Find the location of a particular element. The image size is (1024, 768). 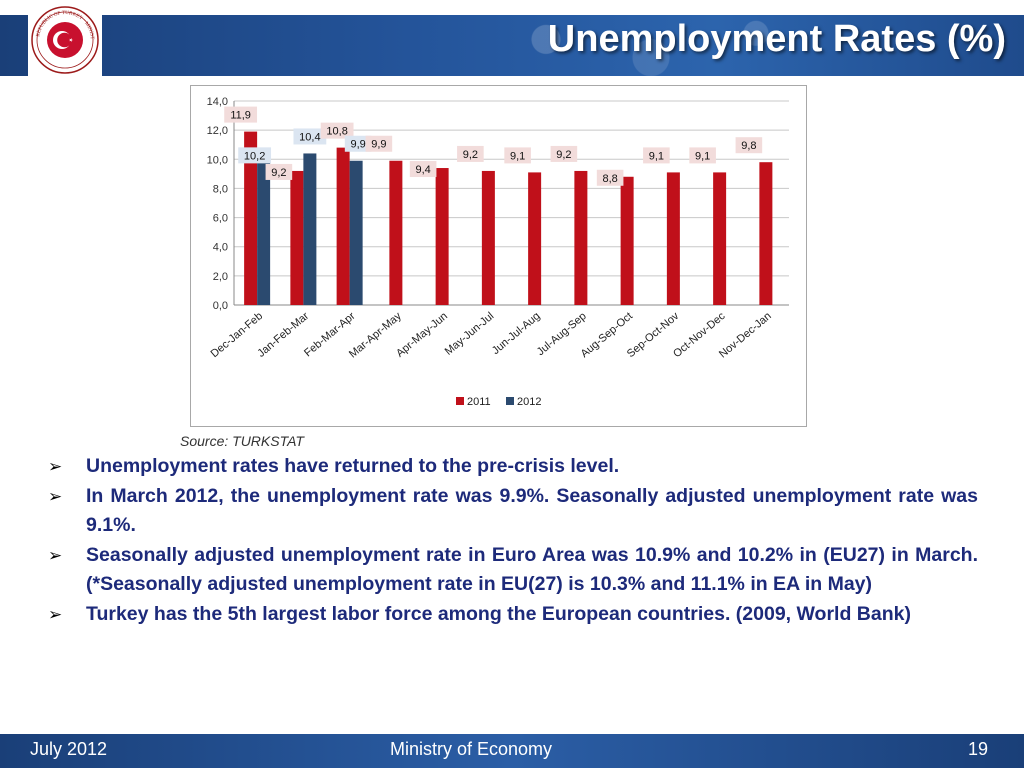

x-tick-label: May-Jun-Jul is located at coordinates (470, 334).